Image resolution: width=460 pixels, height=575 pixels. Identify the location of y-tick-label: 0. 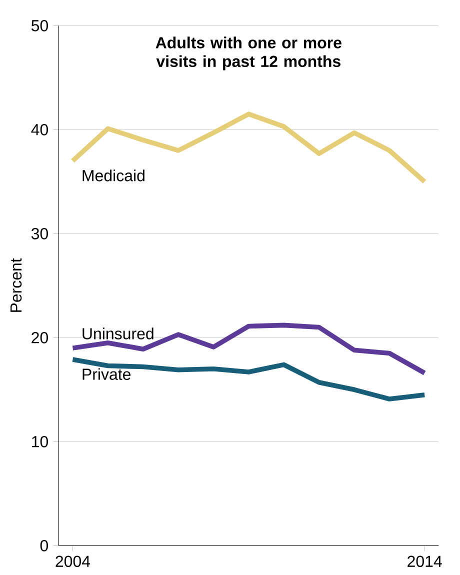
(44, 546).